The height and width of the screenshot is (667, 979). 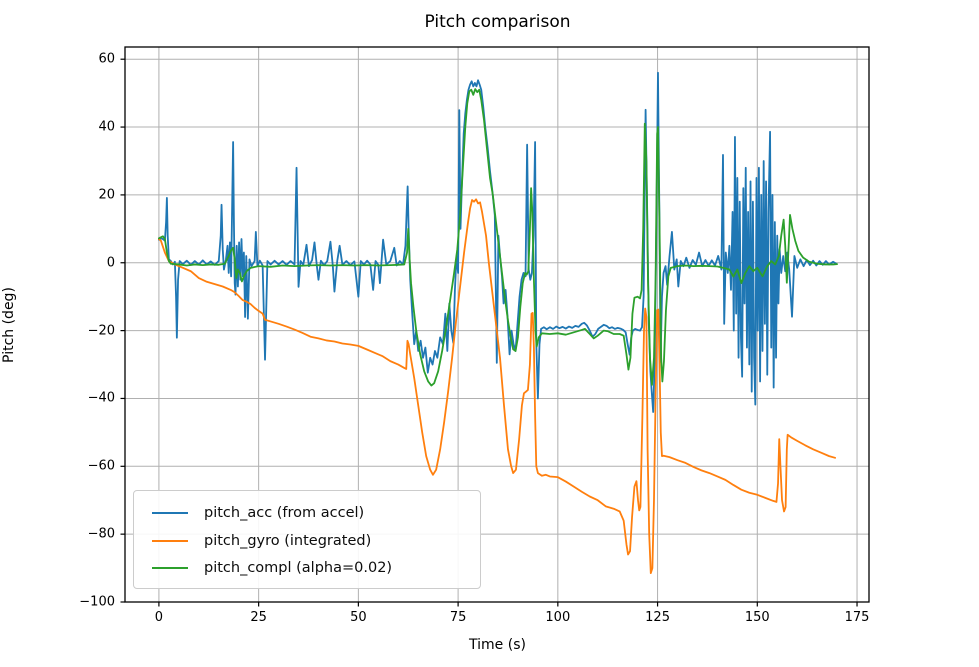 What do you see at coordinates (288, 540) in the screenshot?
I see `legend-label: pitch_gyro (integrated)` at bounding box center [288, 540].